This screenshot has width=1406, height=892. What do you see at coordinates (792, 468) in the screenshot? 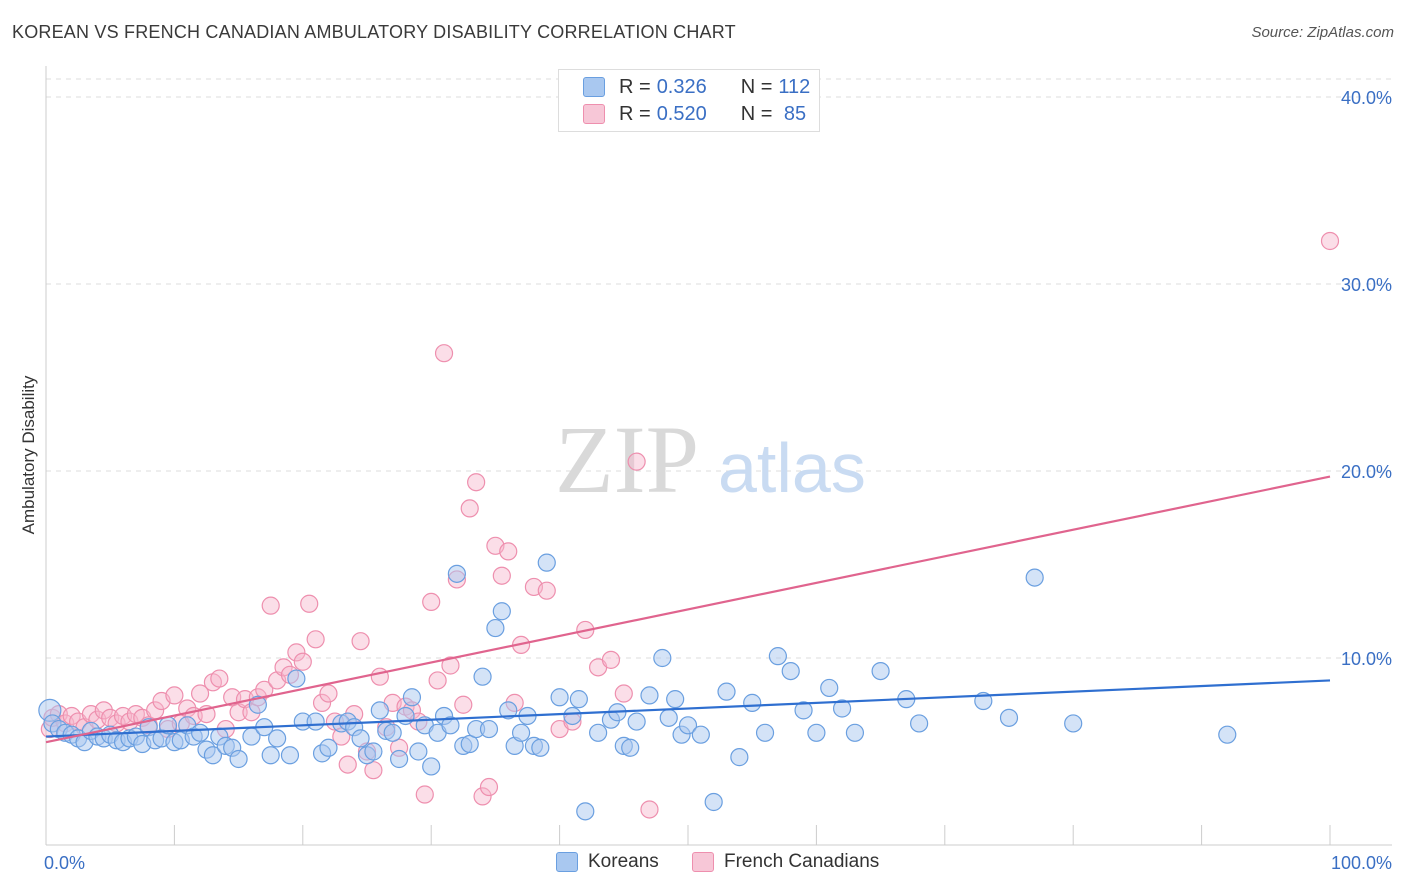
I see `watermark-atlas: atlas` at bounding box center [792, 468].